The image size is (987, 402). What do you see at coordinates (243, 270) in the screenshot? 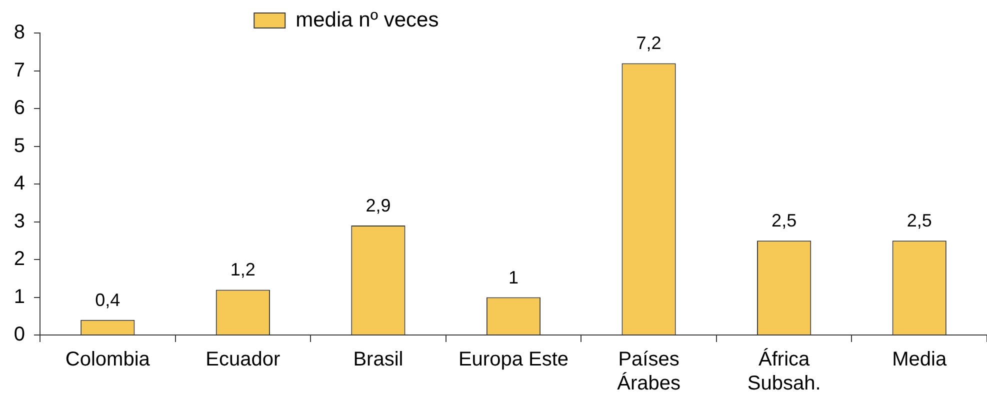
I see `data-label: 1,2` at bounding box center [243, 270].